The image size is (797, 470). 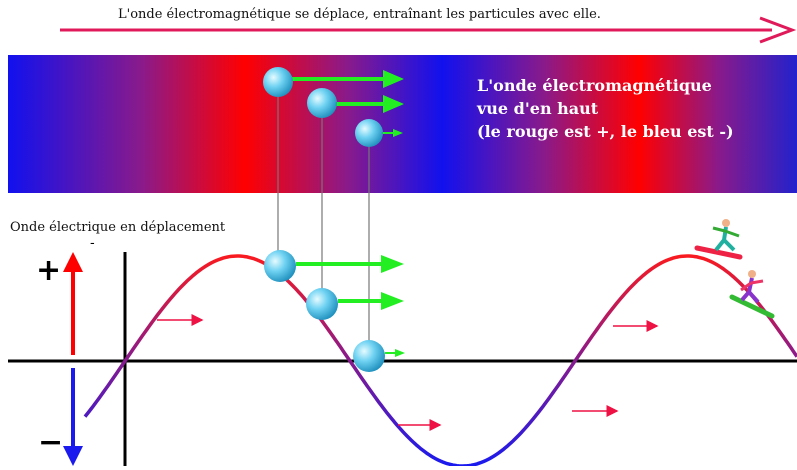 I want to click on negative-arrow, so click(x=73, y=417).